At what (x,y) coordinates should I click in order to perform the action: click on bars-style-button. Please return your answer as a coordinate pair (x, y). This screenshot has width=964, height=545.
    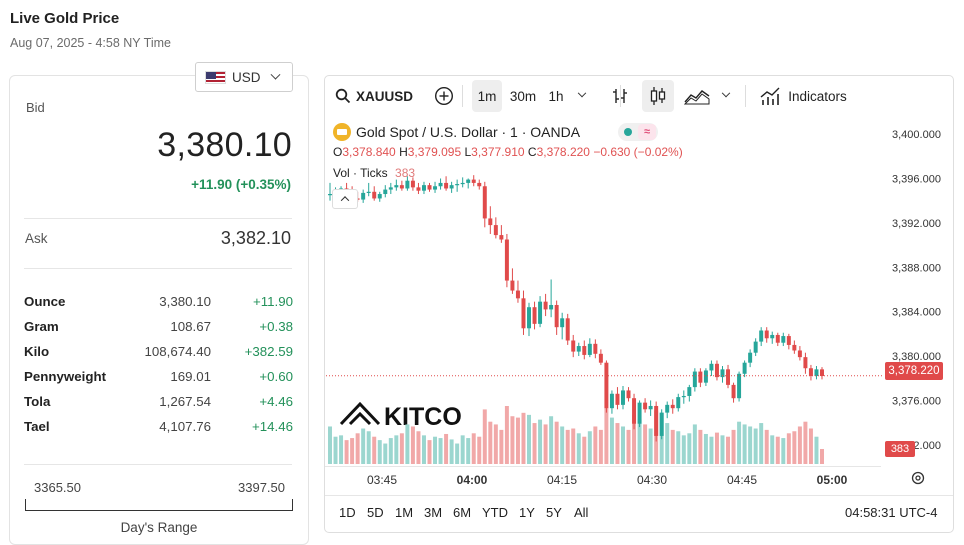
    Looking at the image, I should click on (620, 96).